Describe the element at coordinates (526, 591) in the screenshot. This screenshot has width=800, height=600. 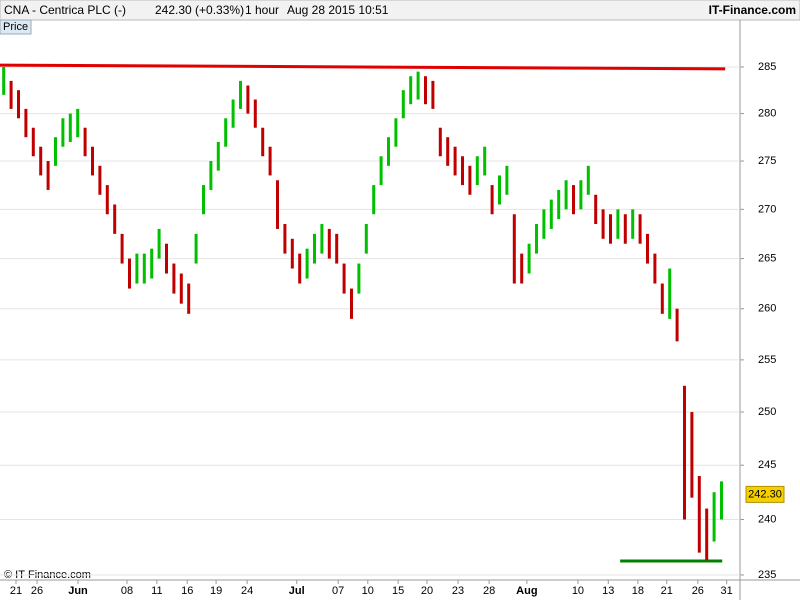
I see `x-tick-label: Aug` at that location.